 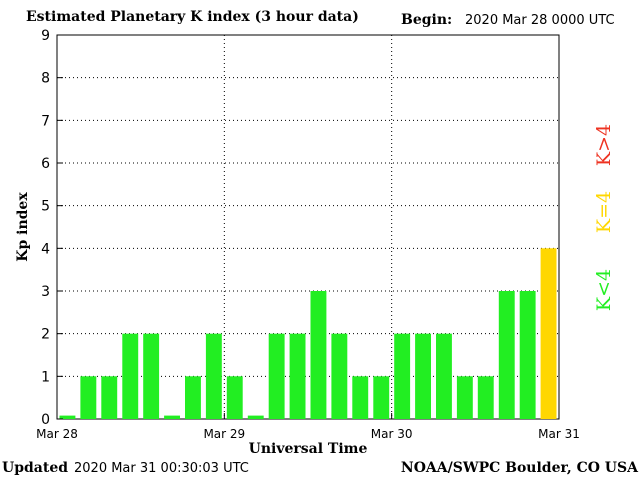 What do you see at coordinates (45, 36) in the screenshot?
I see `y-tick-label: 9` at bounding box center [45, 36].